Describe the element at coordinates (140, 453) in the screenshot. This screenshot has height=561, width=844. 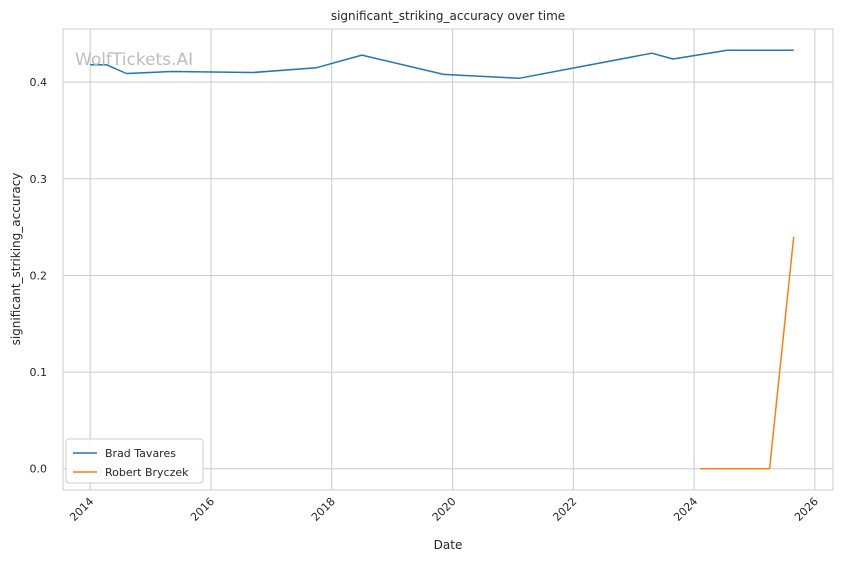
I see `legend-label-brad-tavares: Brad Tavares` at that location.